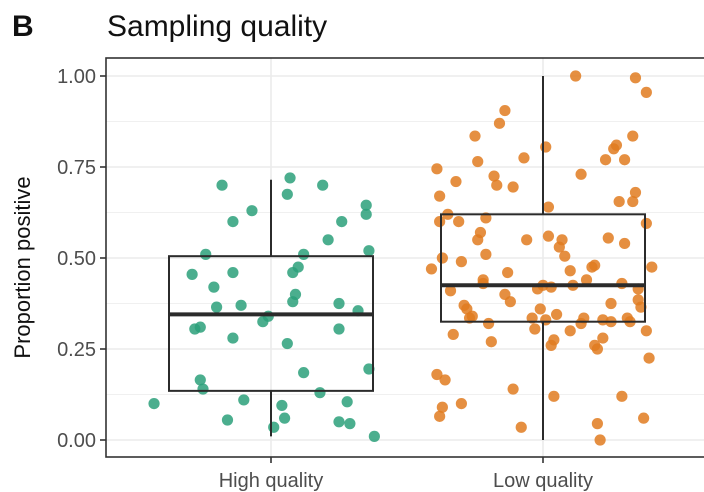  Describe the element at coordinates (76, 77) in the screenshot. I see `y-tick-label: 1.00` at that location.